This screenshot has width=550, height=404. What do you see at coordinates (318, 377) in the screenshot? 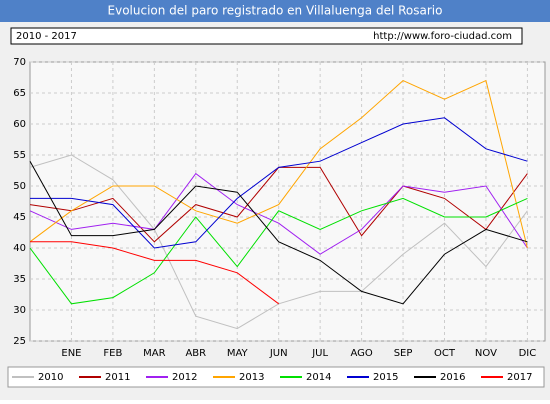
I see `legend-label: 2014` at bounding box center [318, 377].